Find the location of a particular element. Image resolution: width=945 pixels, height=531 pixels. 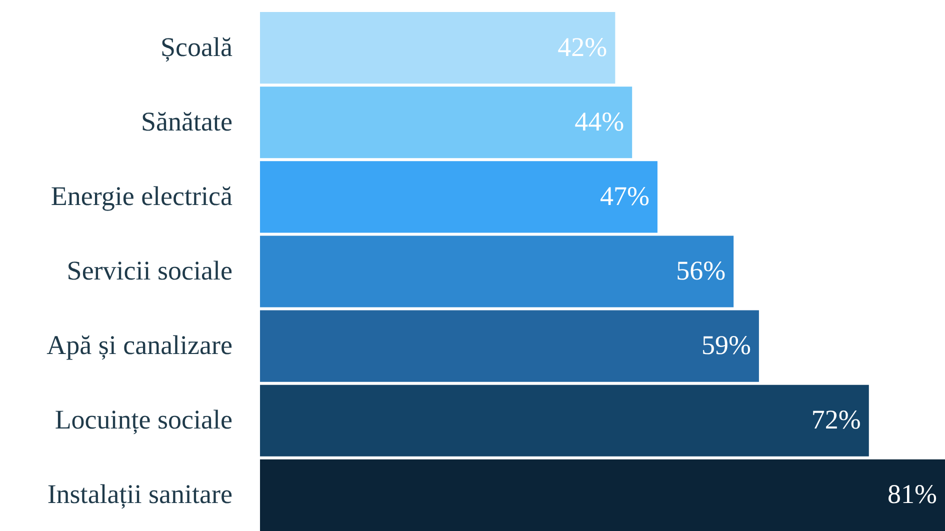

y-tick-label: Energie electrică is located at coordinates (141, 195).